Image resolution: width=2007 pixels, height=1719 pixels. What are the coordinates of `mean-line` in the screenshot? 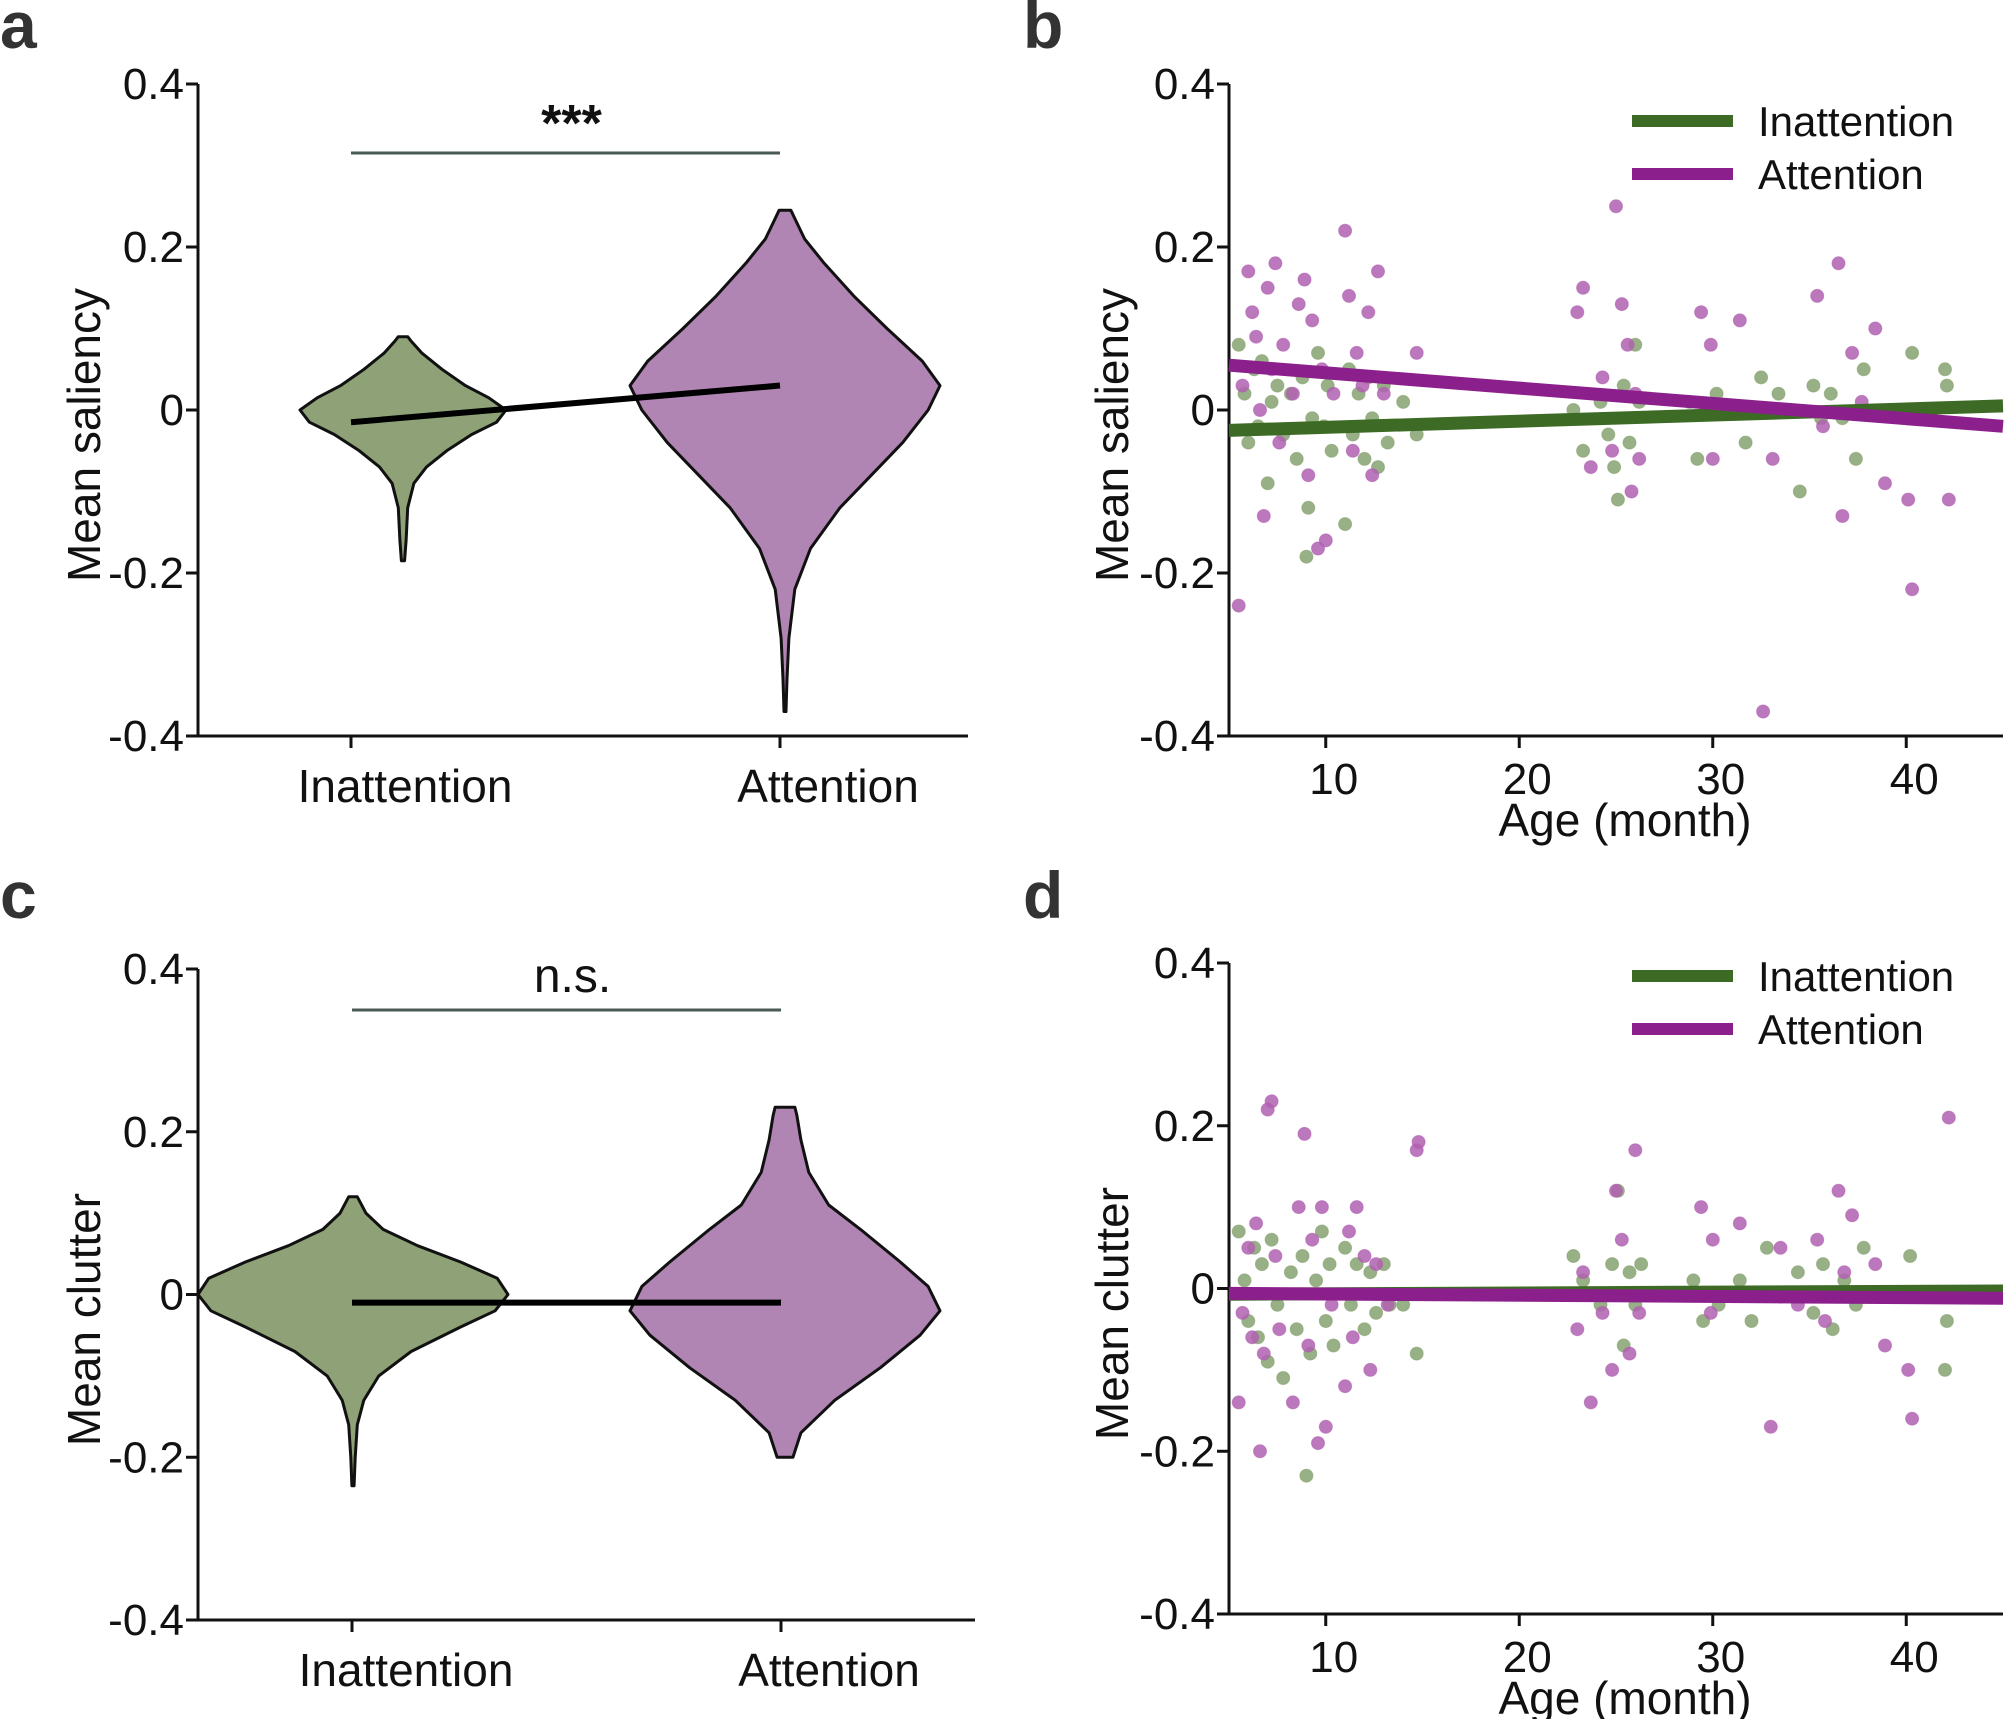 It's located at (565, 404).